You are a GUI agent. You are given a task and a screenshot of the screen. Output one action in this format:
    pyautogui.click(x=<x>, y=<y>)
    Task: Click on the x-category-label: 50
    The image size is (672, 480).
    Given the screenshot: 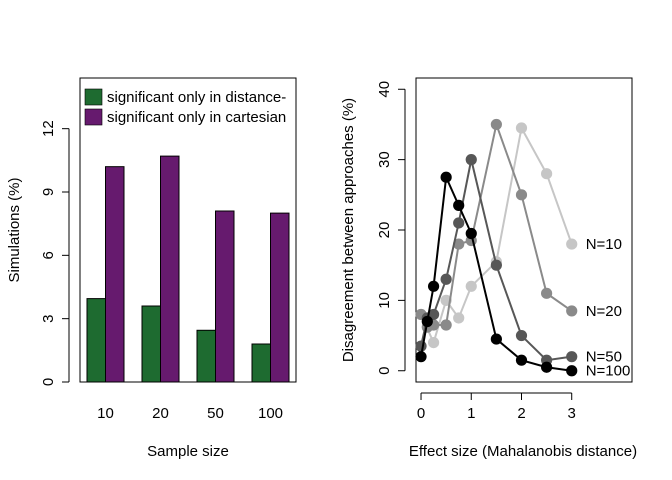 What is the action you would take?
    pyautogui.click(x=215, y=413)
    